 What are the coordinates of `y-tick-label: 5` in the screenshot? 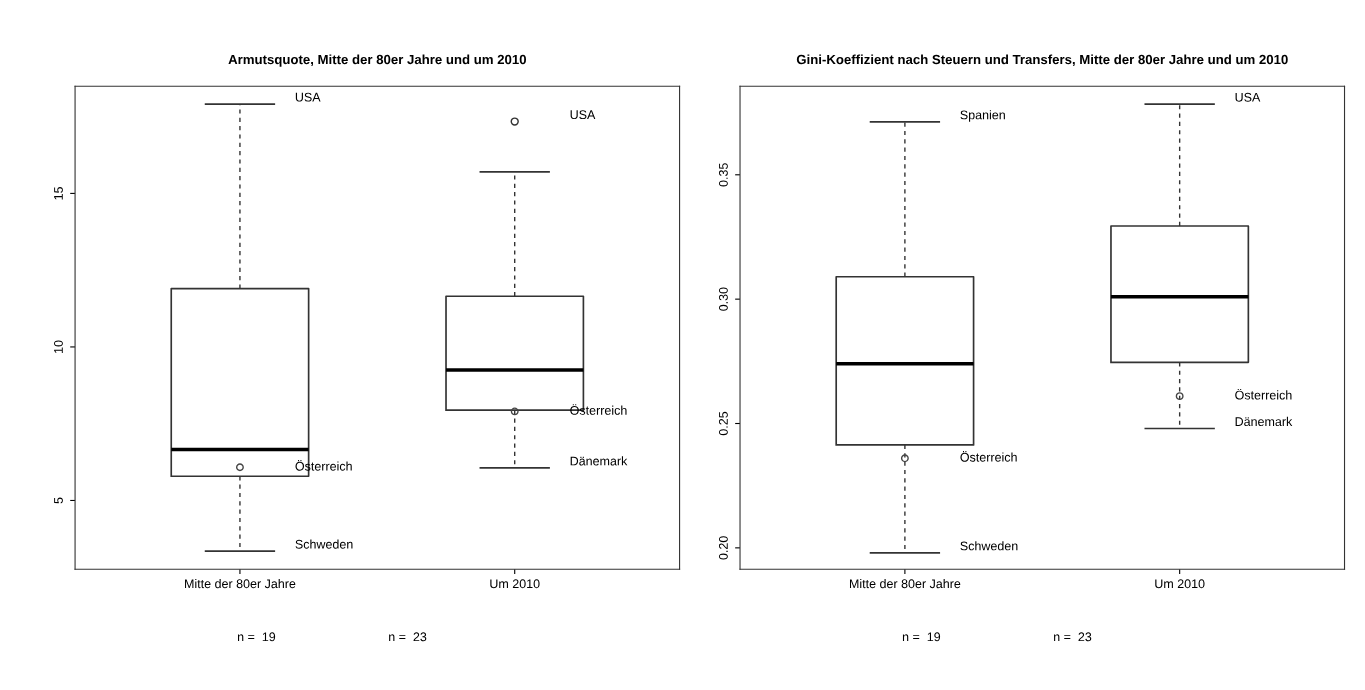 It's located at (58, 500).